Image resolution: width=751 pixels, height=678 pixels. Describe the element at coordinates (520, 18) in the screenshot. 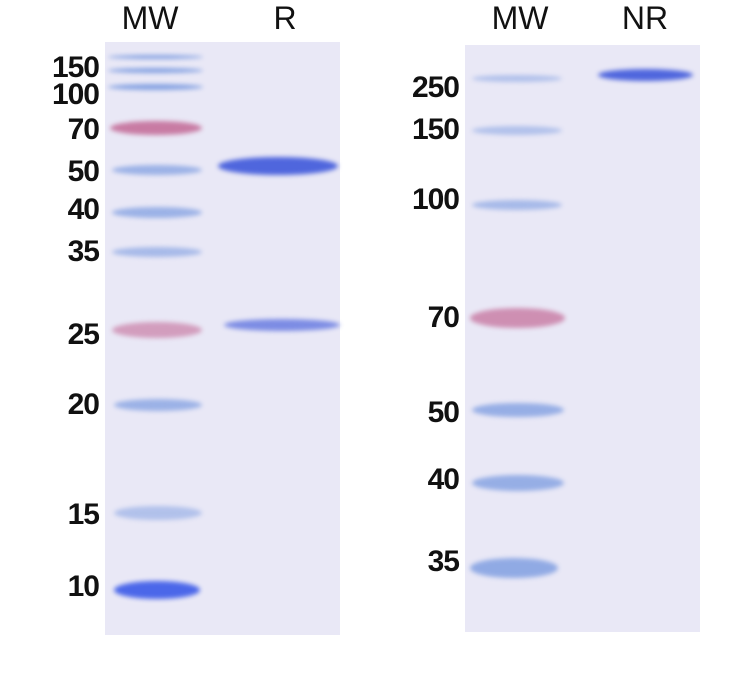

I see `lane-header-mw-right: MW` at that location.